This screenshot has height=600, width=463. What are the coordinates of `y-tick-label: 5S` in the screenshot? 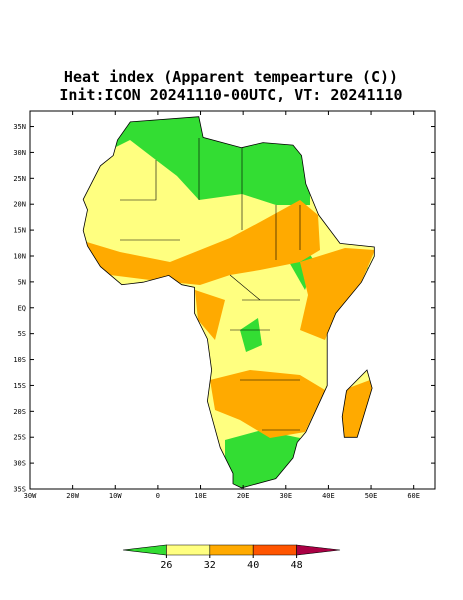 It's located at (22, 334).